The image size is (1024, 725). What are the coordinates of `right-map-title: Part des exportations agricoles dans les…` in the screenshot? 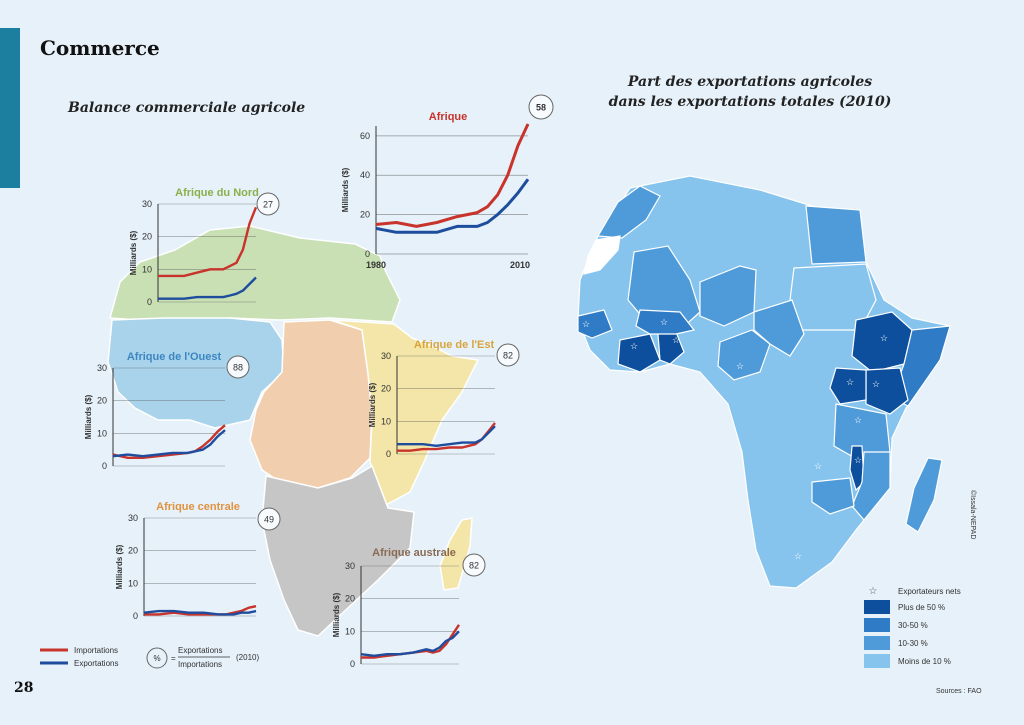 It's located at (750, 92).